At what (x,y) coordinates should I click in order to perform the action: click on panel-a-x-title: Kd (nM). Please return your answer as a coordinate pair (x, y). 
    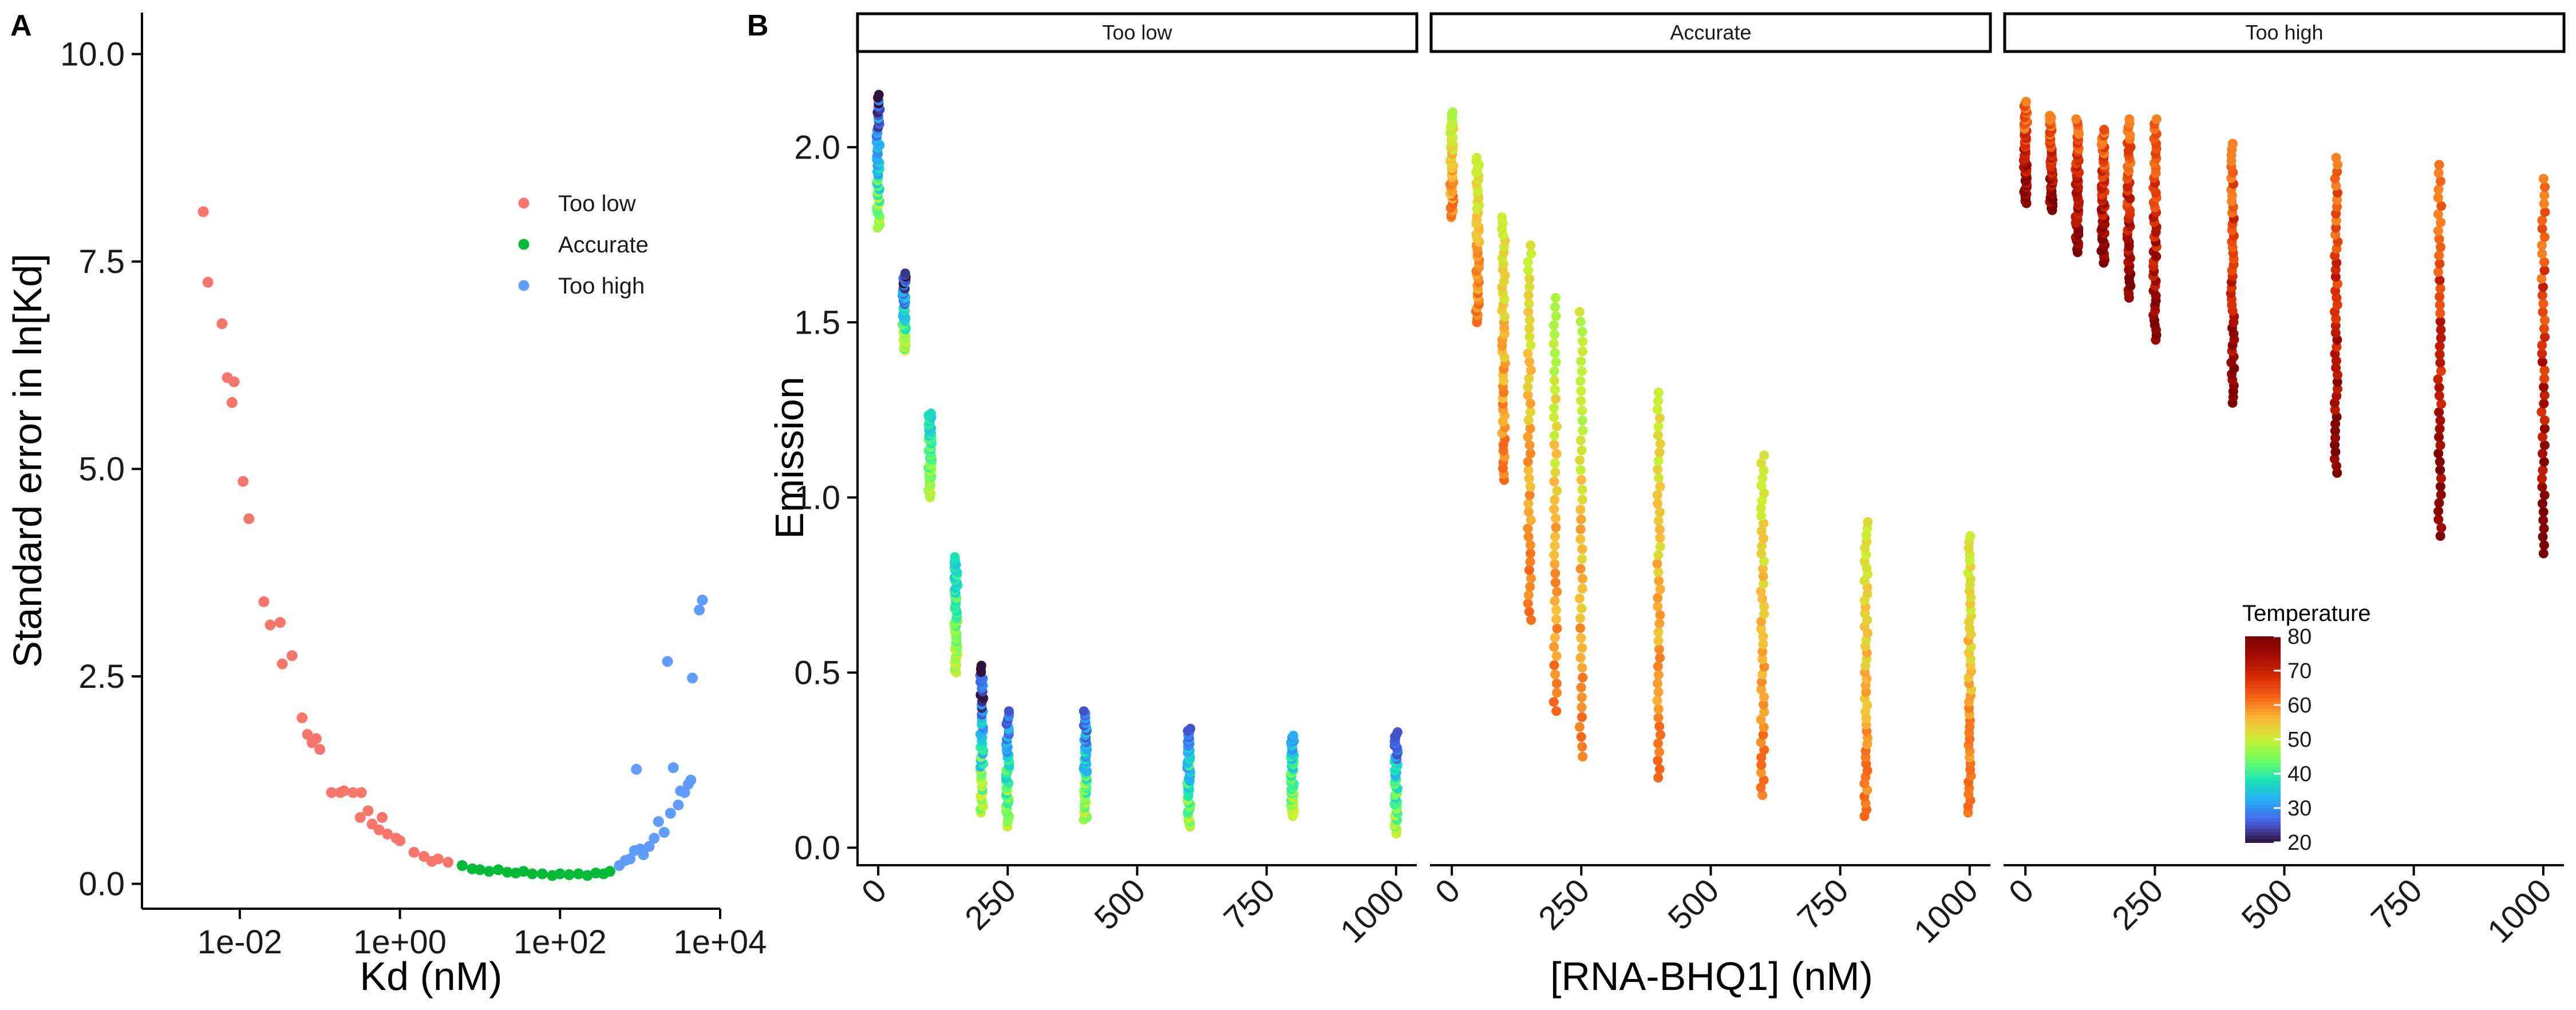
    Looking at the image, I should click on (431, 976).